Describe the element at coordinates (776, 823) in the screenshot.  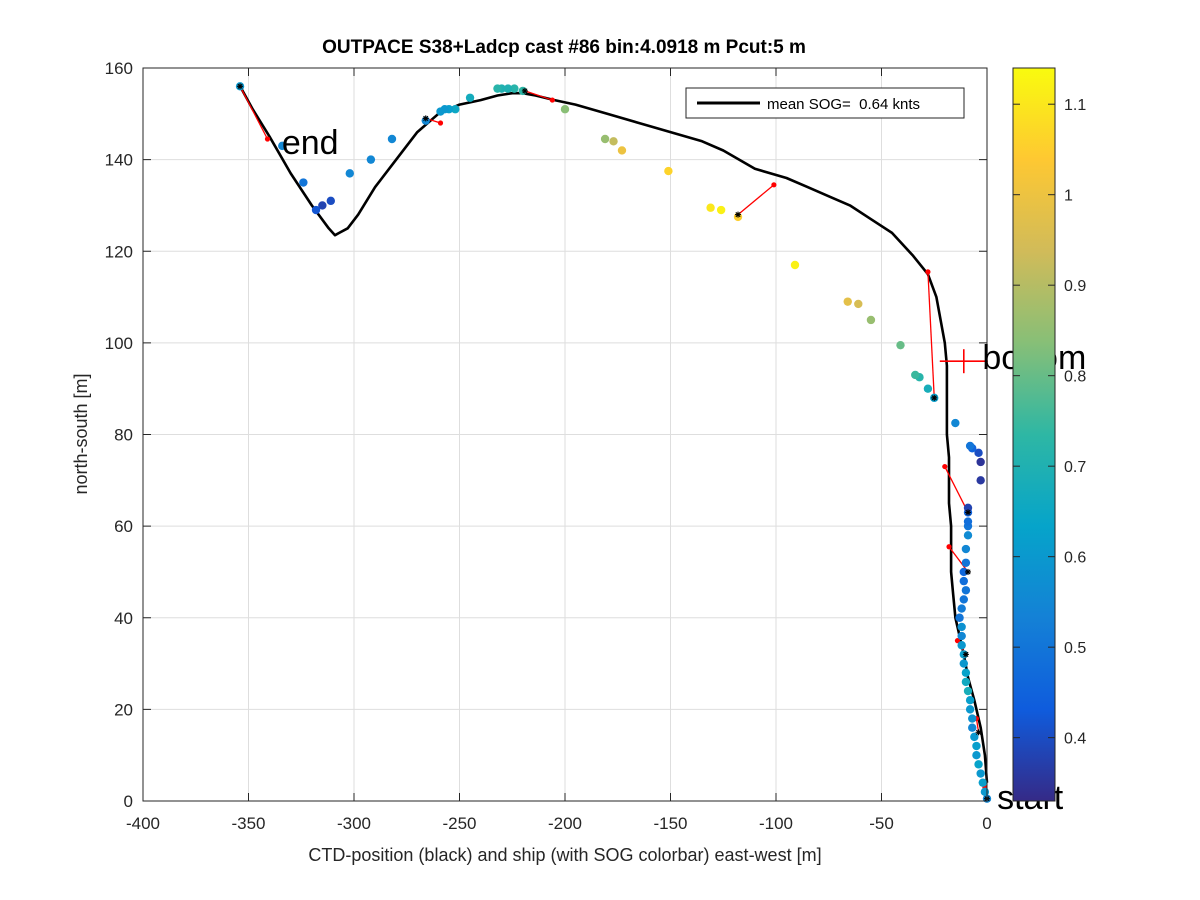
I see `x-tick-label: -100` at that location.